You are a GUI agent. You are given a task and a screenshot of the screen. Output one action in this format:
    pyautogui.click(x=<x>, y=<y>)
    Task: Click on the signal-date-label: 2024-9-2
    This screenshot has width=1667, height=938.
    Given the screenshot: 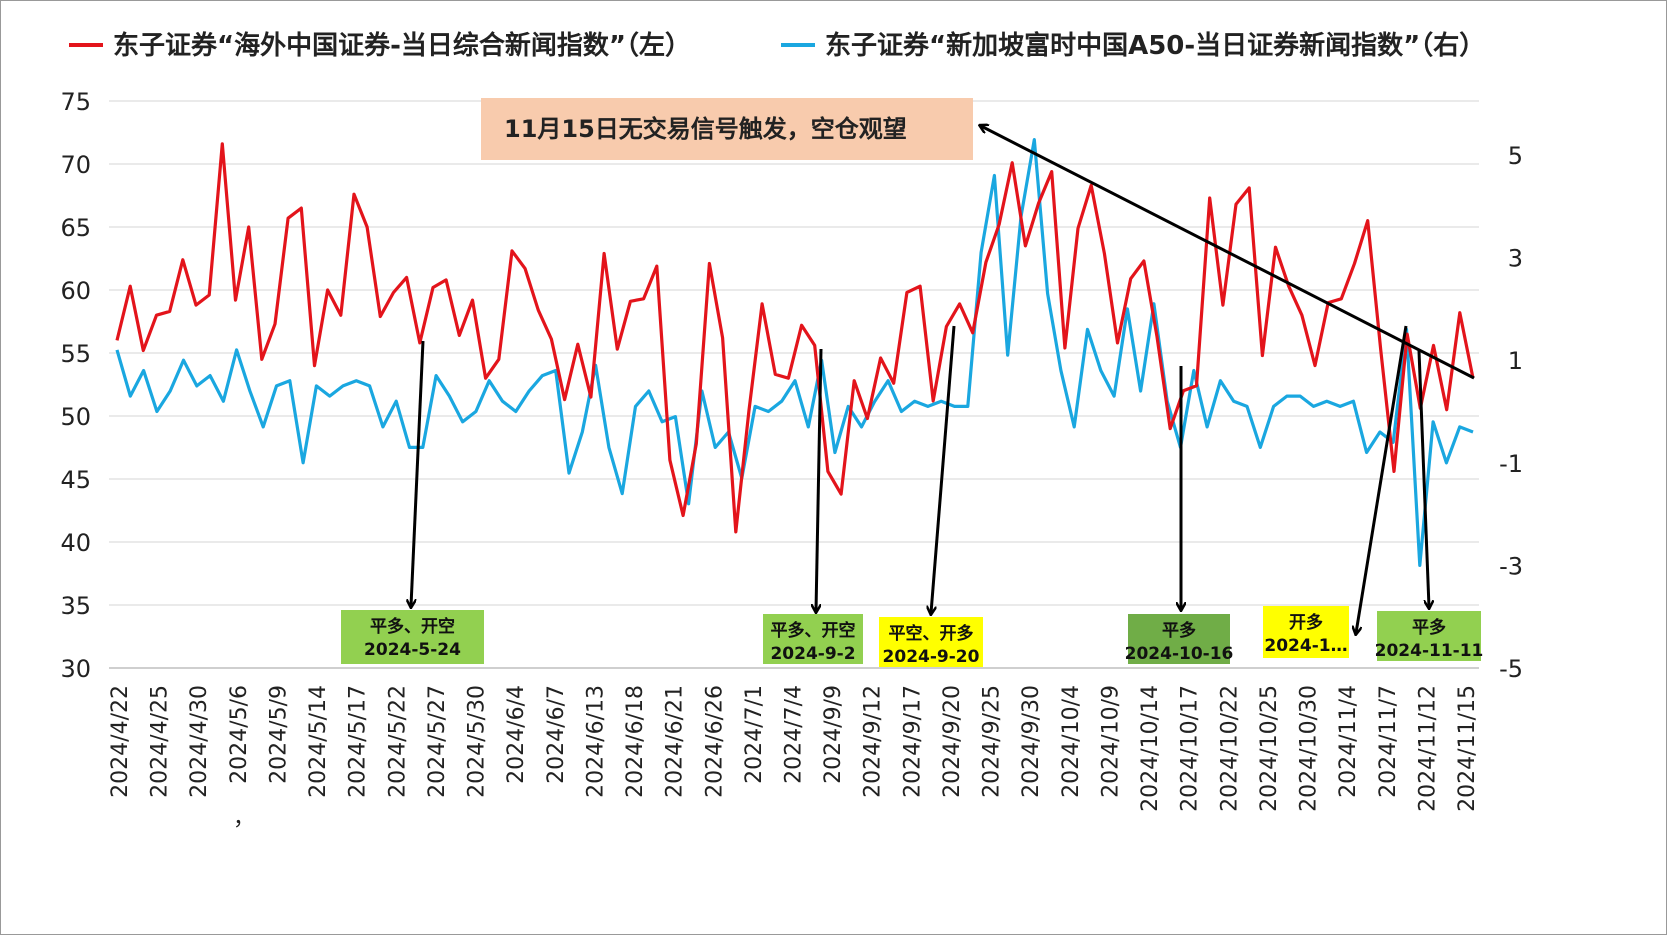 What is the action you would take?
    pyautogui.click(x=812, y=654)
    